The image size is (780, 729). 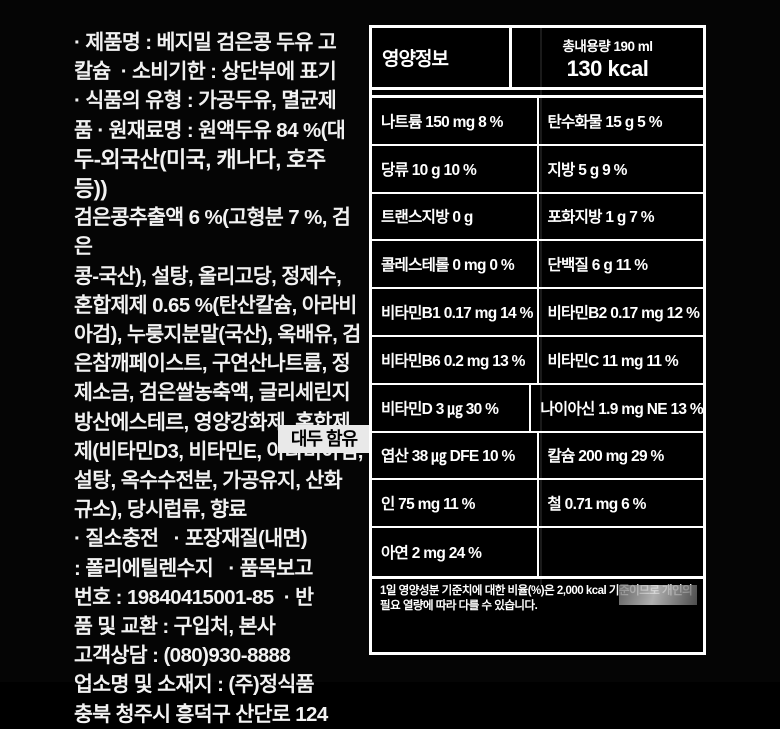 I want to click on ingredient-line: 번호 : 19840415001-85 · 반, so click(x=194, y=597).